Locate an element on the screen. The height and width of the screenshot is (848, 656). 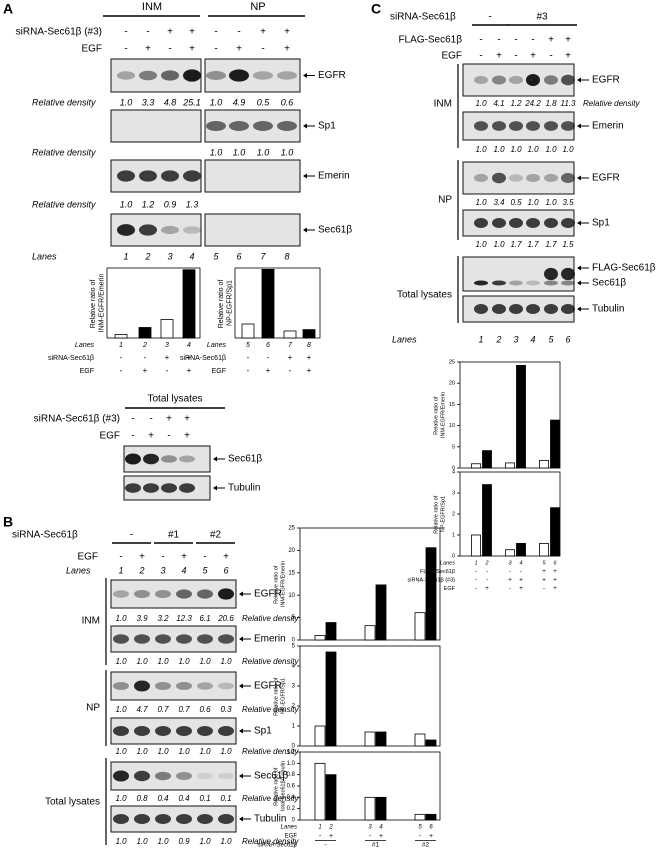
lane: 6 is located at coordinates (238, 256).